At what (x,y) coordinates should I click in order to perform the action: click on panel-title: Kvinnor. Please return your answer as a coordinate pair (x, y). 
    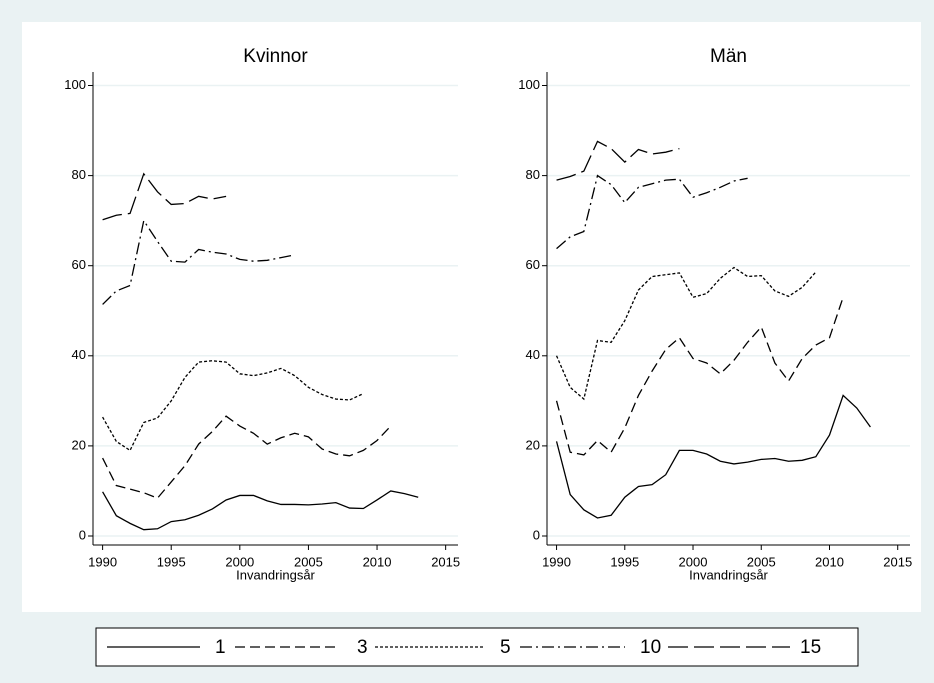
    Looking at the image, I should click on (275, 56).